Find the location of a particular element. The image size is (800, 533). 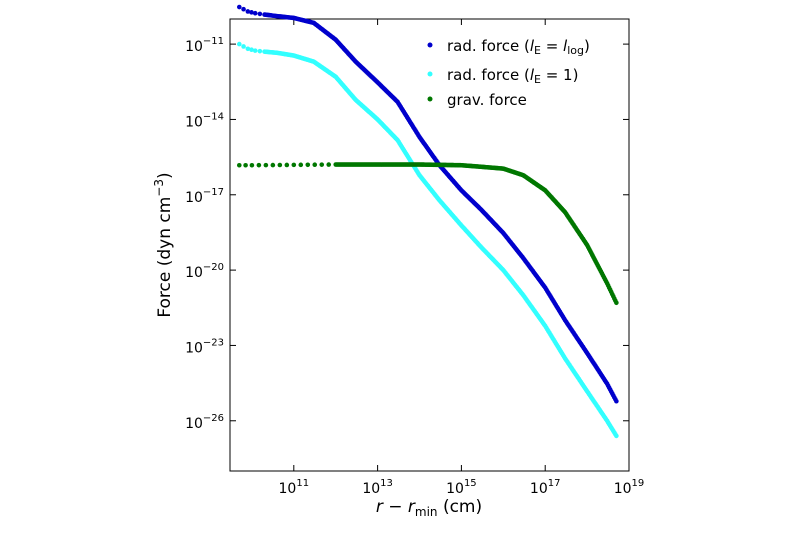

x-axis-label-unit: (cm) is located at coordinates (460, 507).